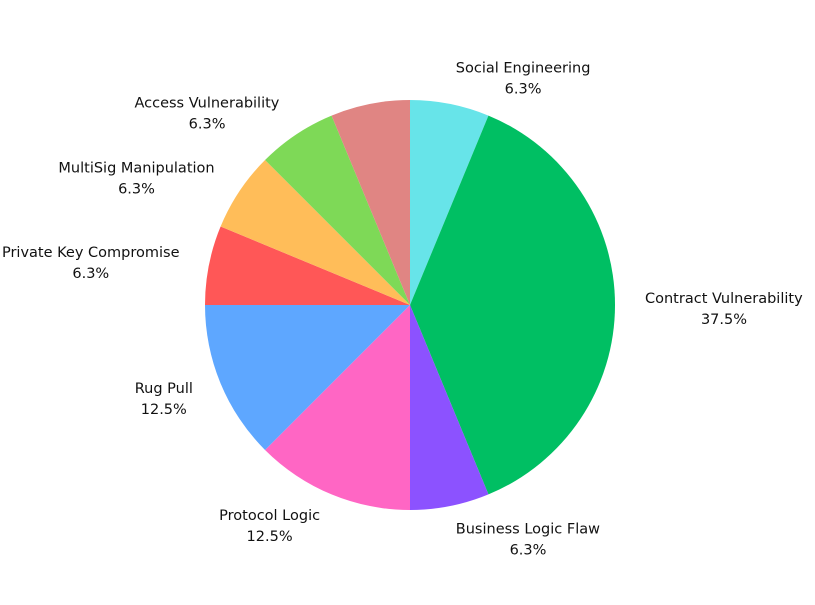  I want to click on slice-label-group-private-key-compromise: Private Key Compromise 6.3%, so click(91, 263).